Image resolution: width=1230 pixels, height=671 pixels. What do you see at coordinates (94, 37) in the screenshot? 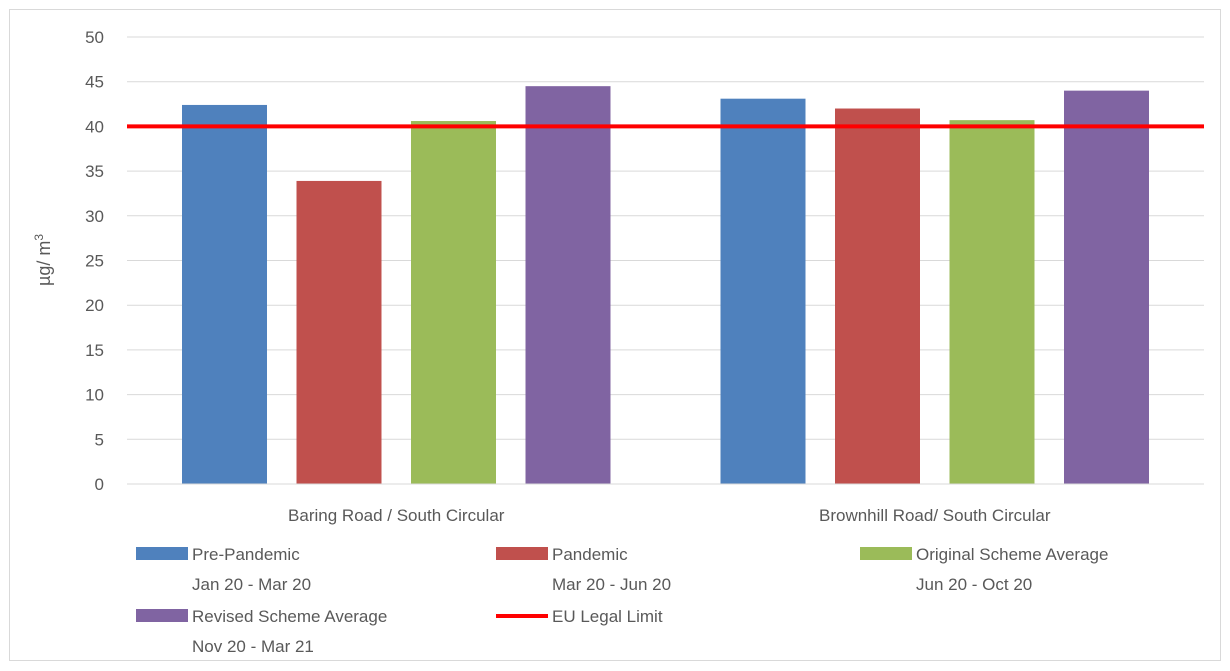
I see `y-tick-label: 50` at bounding box center [94, 37].